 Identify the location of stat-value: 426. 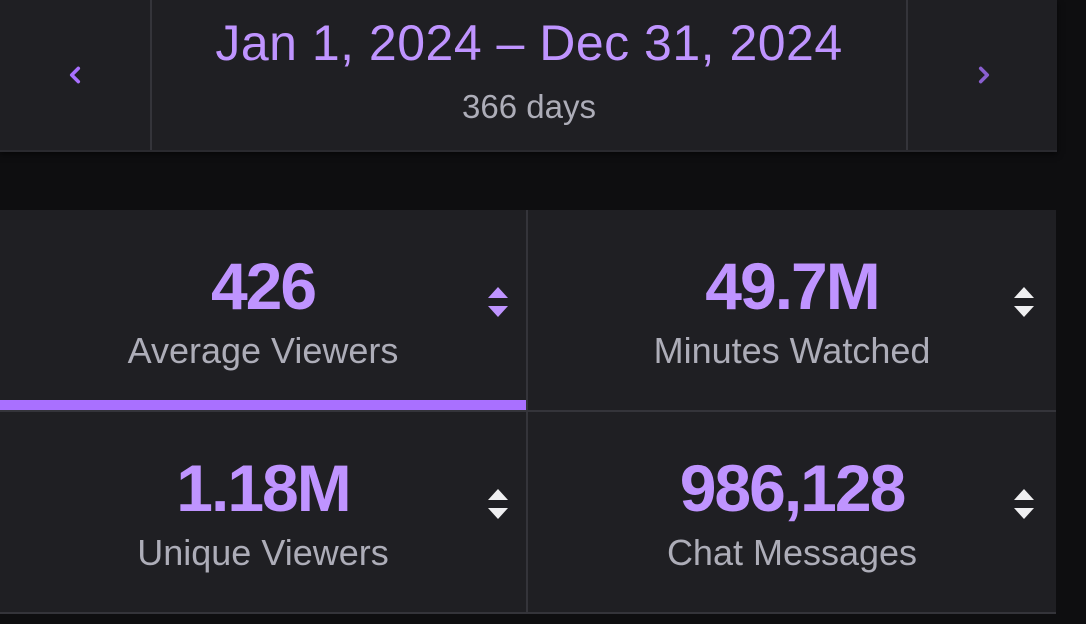
(263, 286).